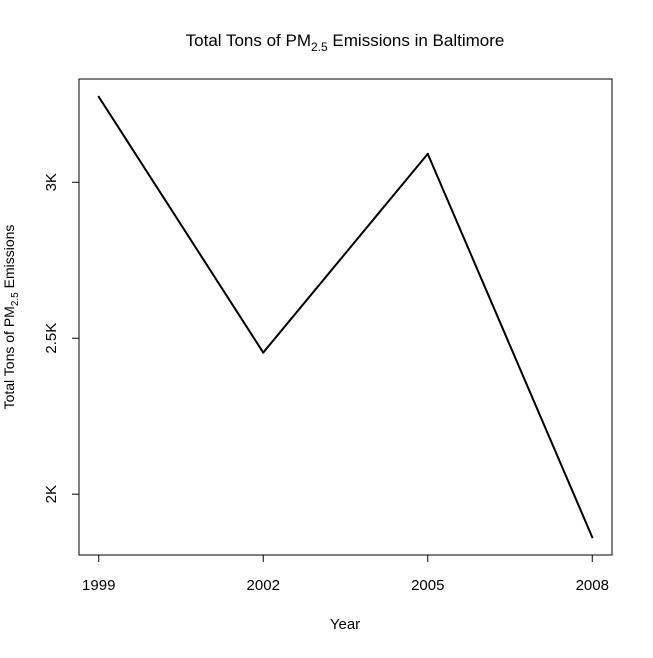 The image size is (653, 658). What do you see at coordinates (51, 494) in the screenshot?
I see `y-tick-label: 2K` at bounding box center [51, 494].